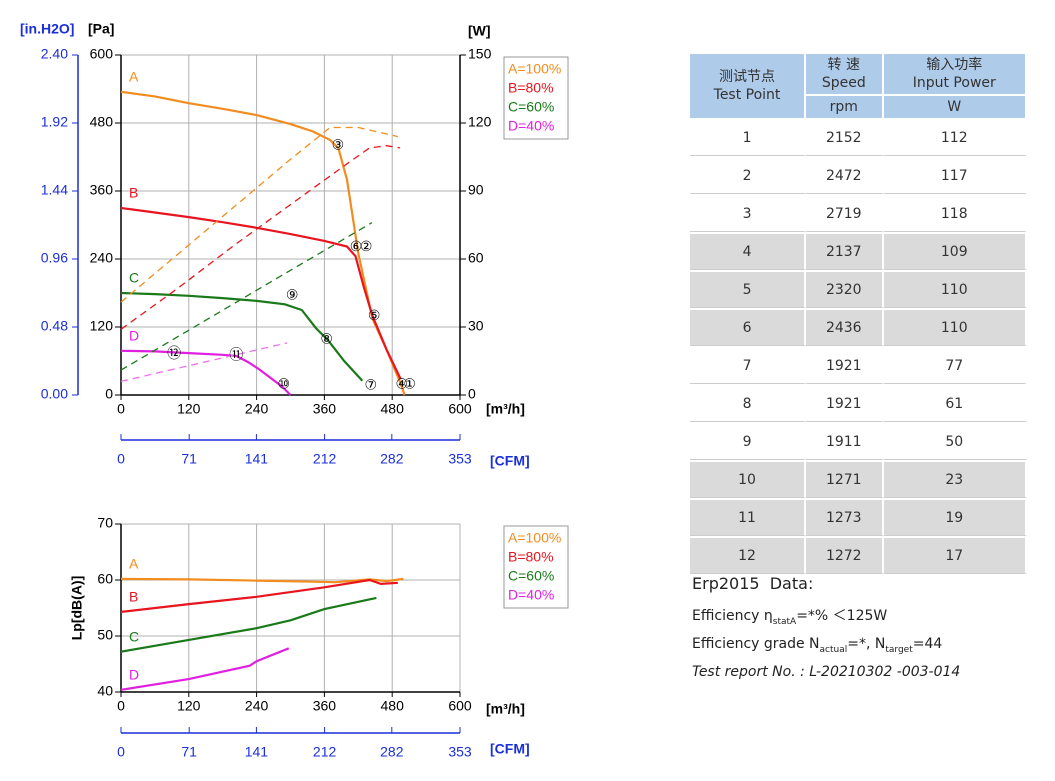 This screenshot has height=781, width=1055. What do you see at coordinates (54, 258) in the screenshot?
I see `alt-tick-label: 0.96` at bounding box center [54, 258].